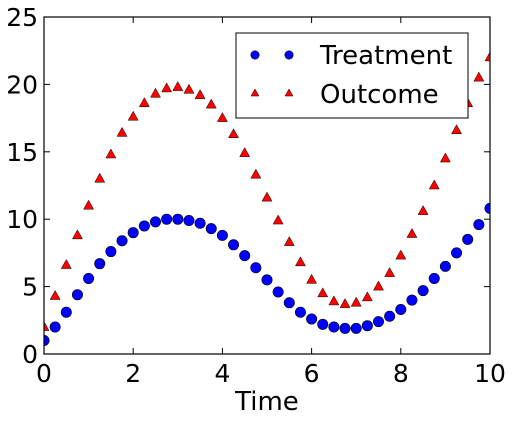  I want to click on legend-outcome-label: Outcome, so click(379, 95).